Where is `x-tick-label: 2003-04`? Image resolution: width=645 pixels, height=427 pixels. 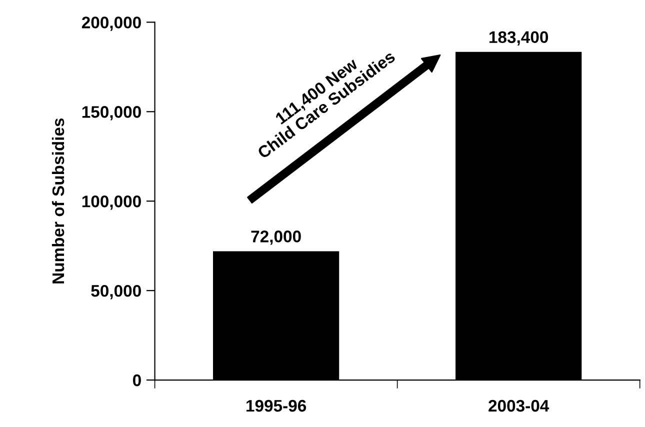 x-tick-label: 2003-04 is located at coordinates (519, 406).